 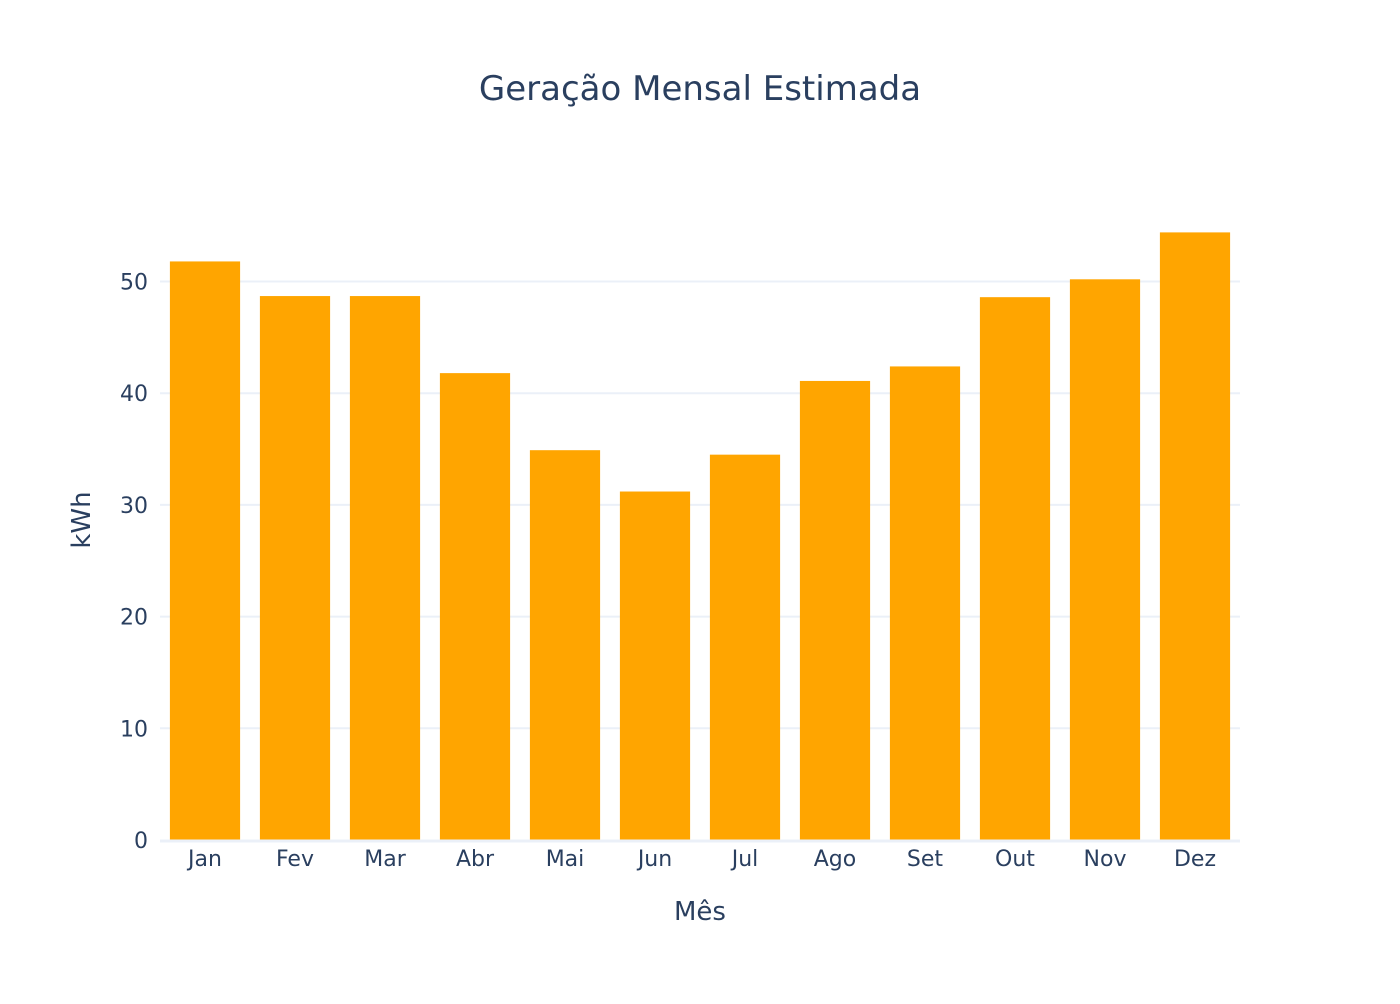 I want to click on bar-abr, so click(x=475, y=606).